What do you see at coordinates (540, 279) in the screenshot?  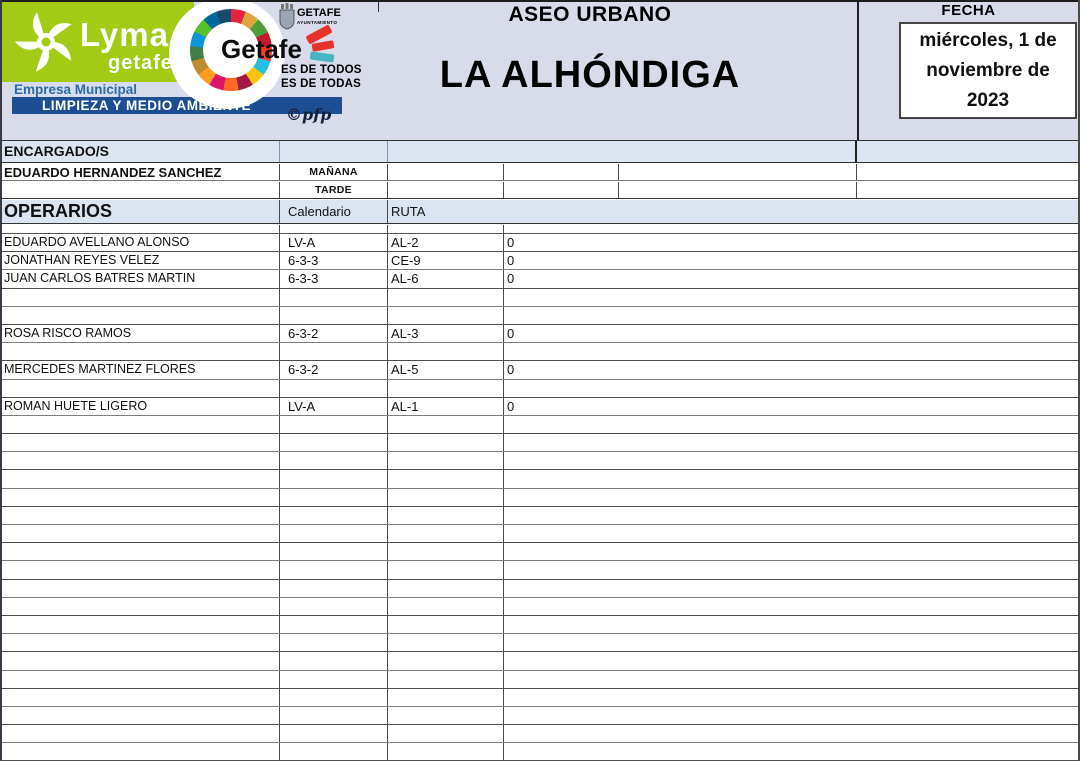 I see `table-row: JUAN CARLOS BATRES MARTIN 6-3-3 AL-6 0` at bounding box center [540, 279].